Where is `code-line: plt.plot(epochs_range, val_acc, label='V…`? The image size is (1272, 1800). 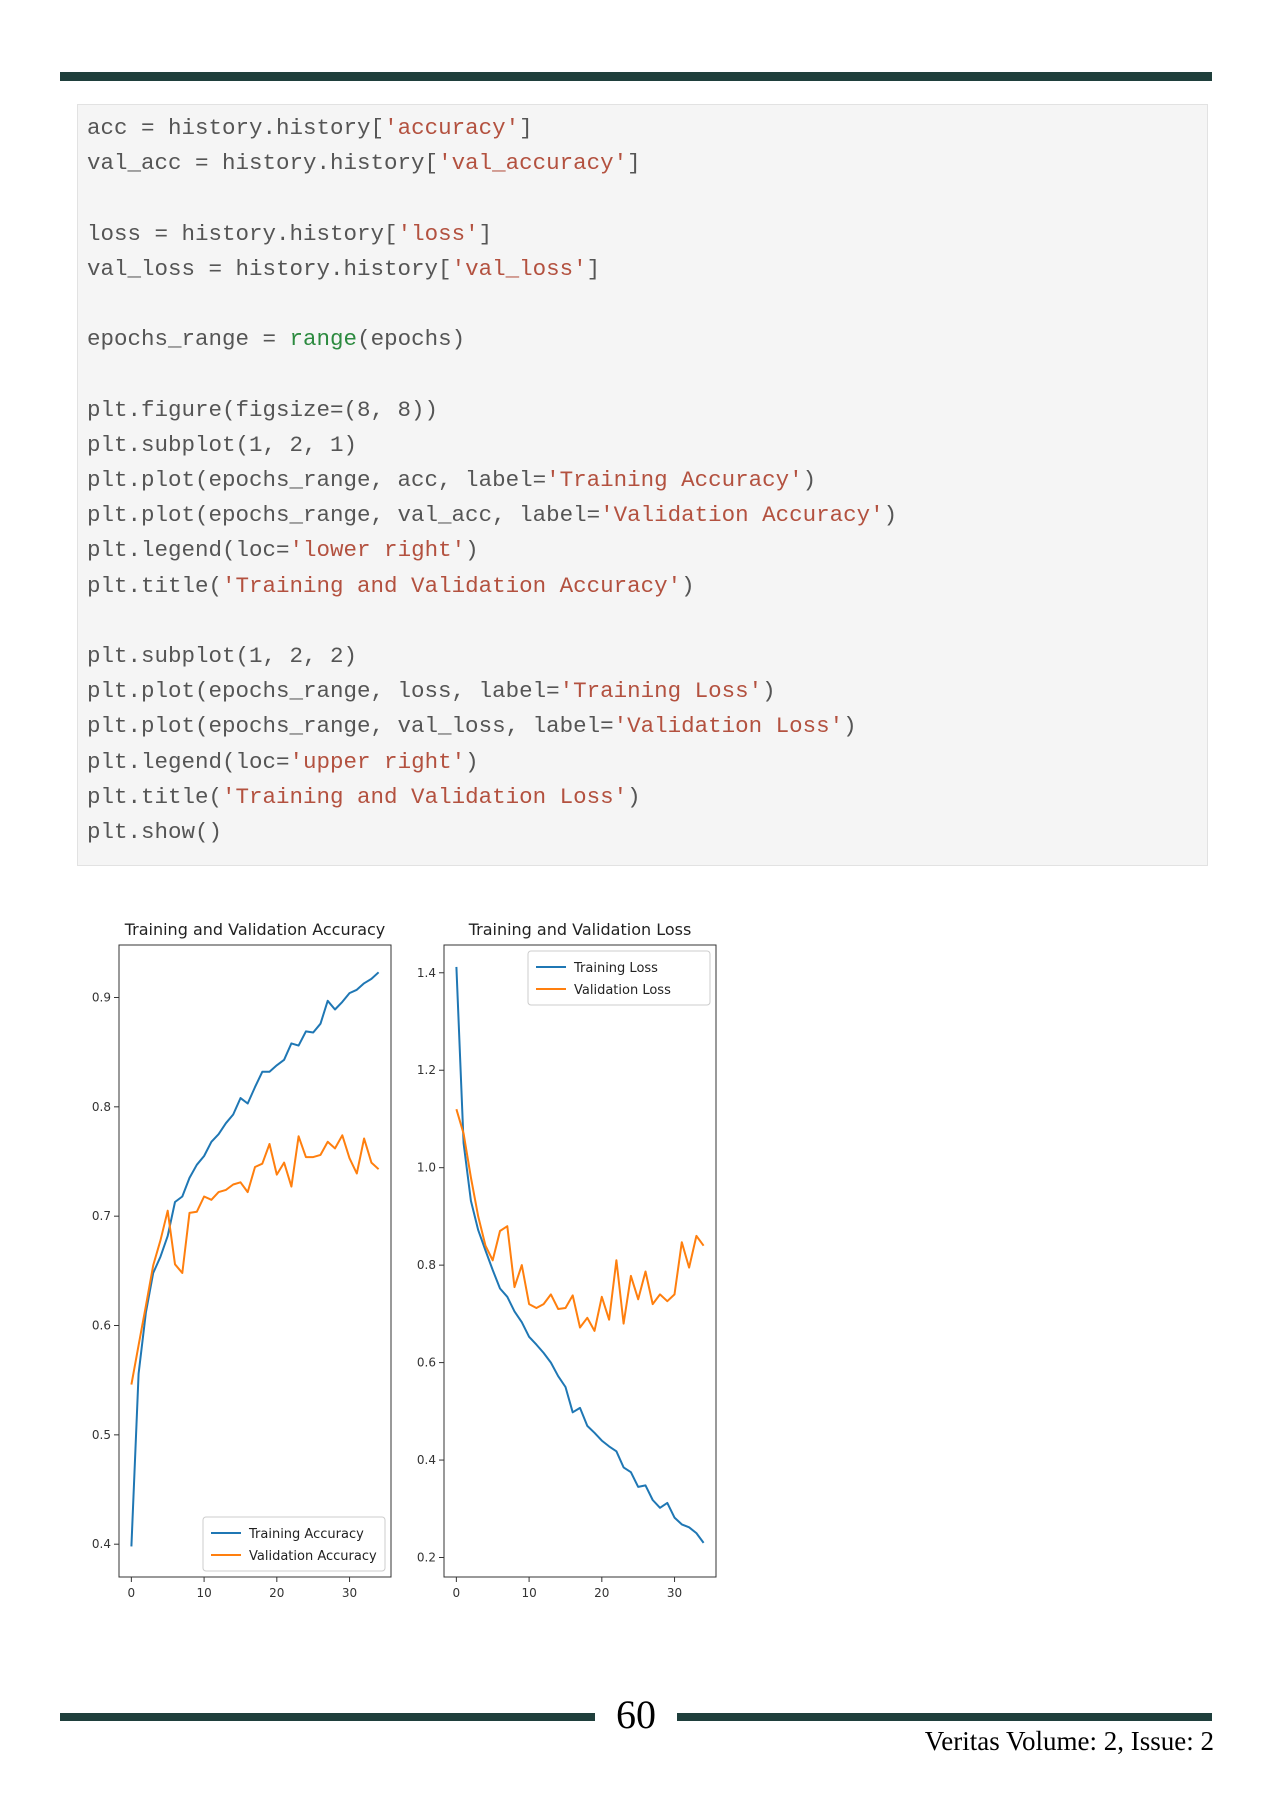 code-line: plt.plot(epochs_range, val_acc, label='V… is located at coordinates (492, 515).